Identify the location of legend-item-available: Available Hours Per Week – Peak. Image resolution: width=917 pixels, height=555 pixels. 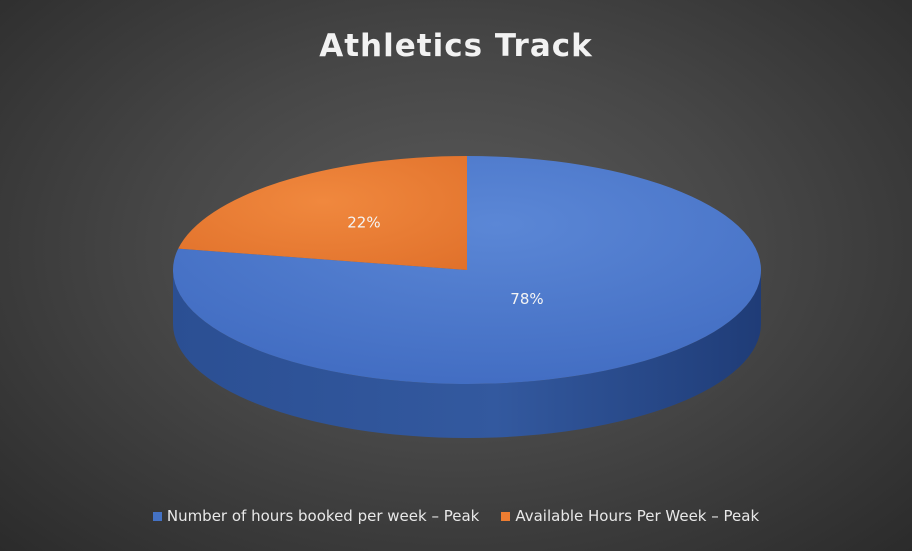
(630, 516).